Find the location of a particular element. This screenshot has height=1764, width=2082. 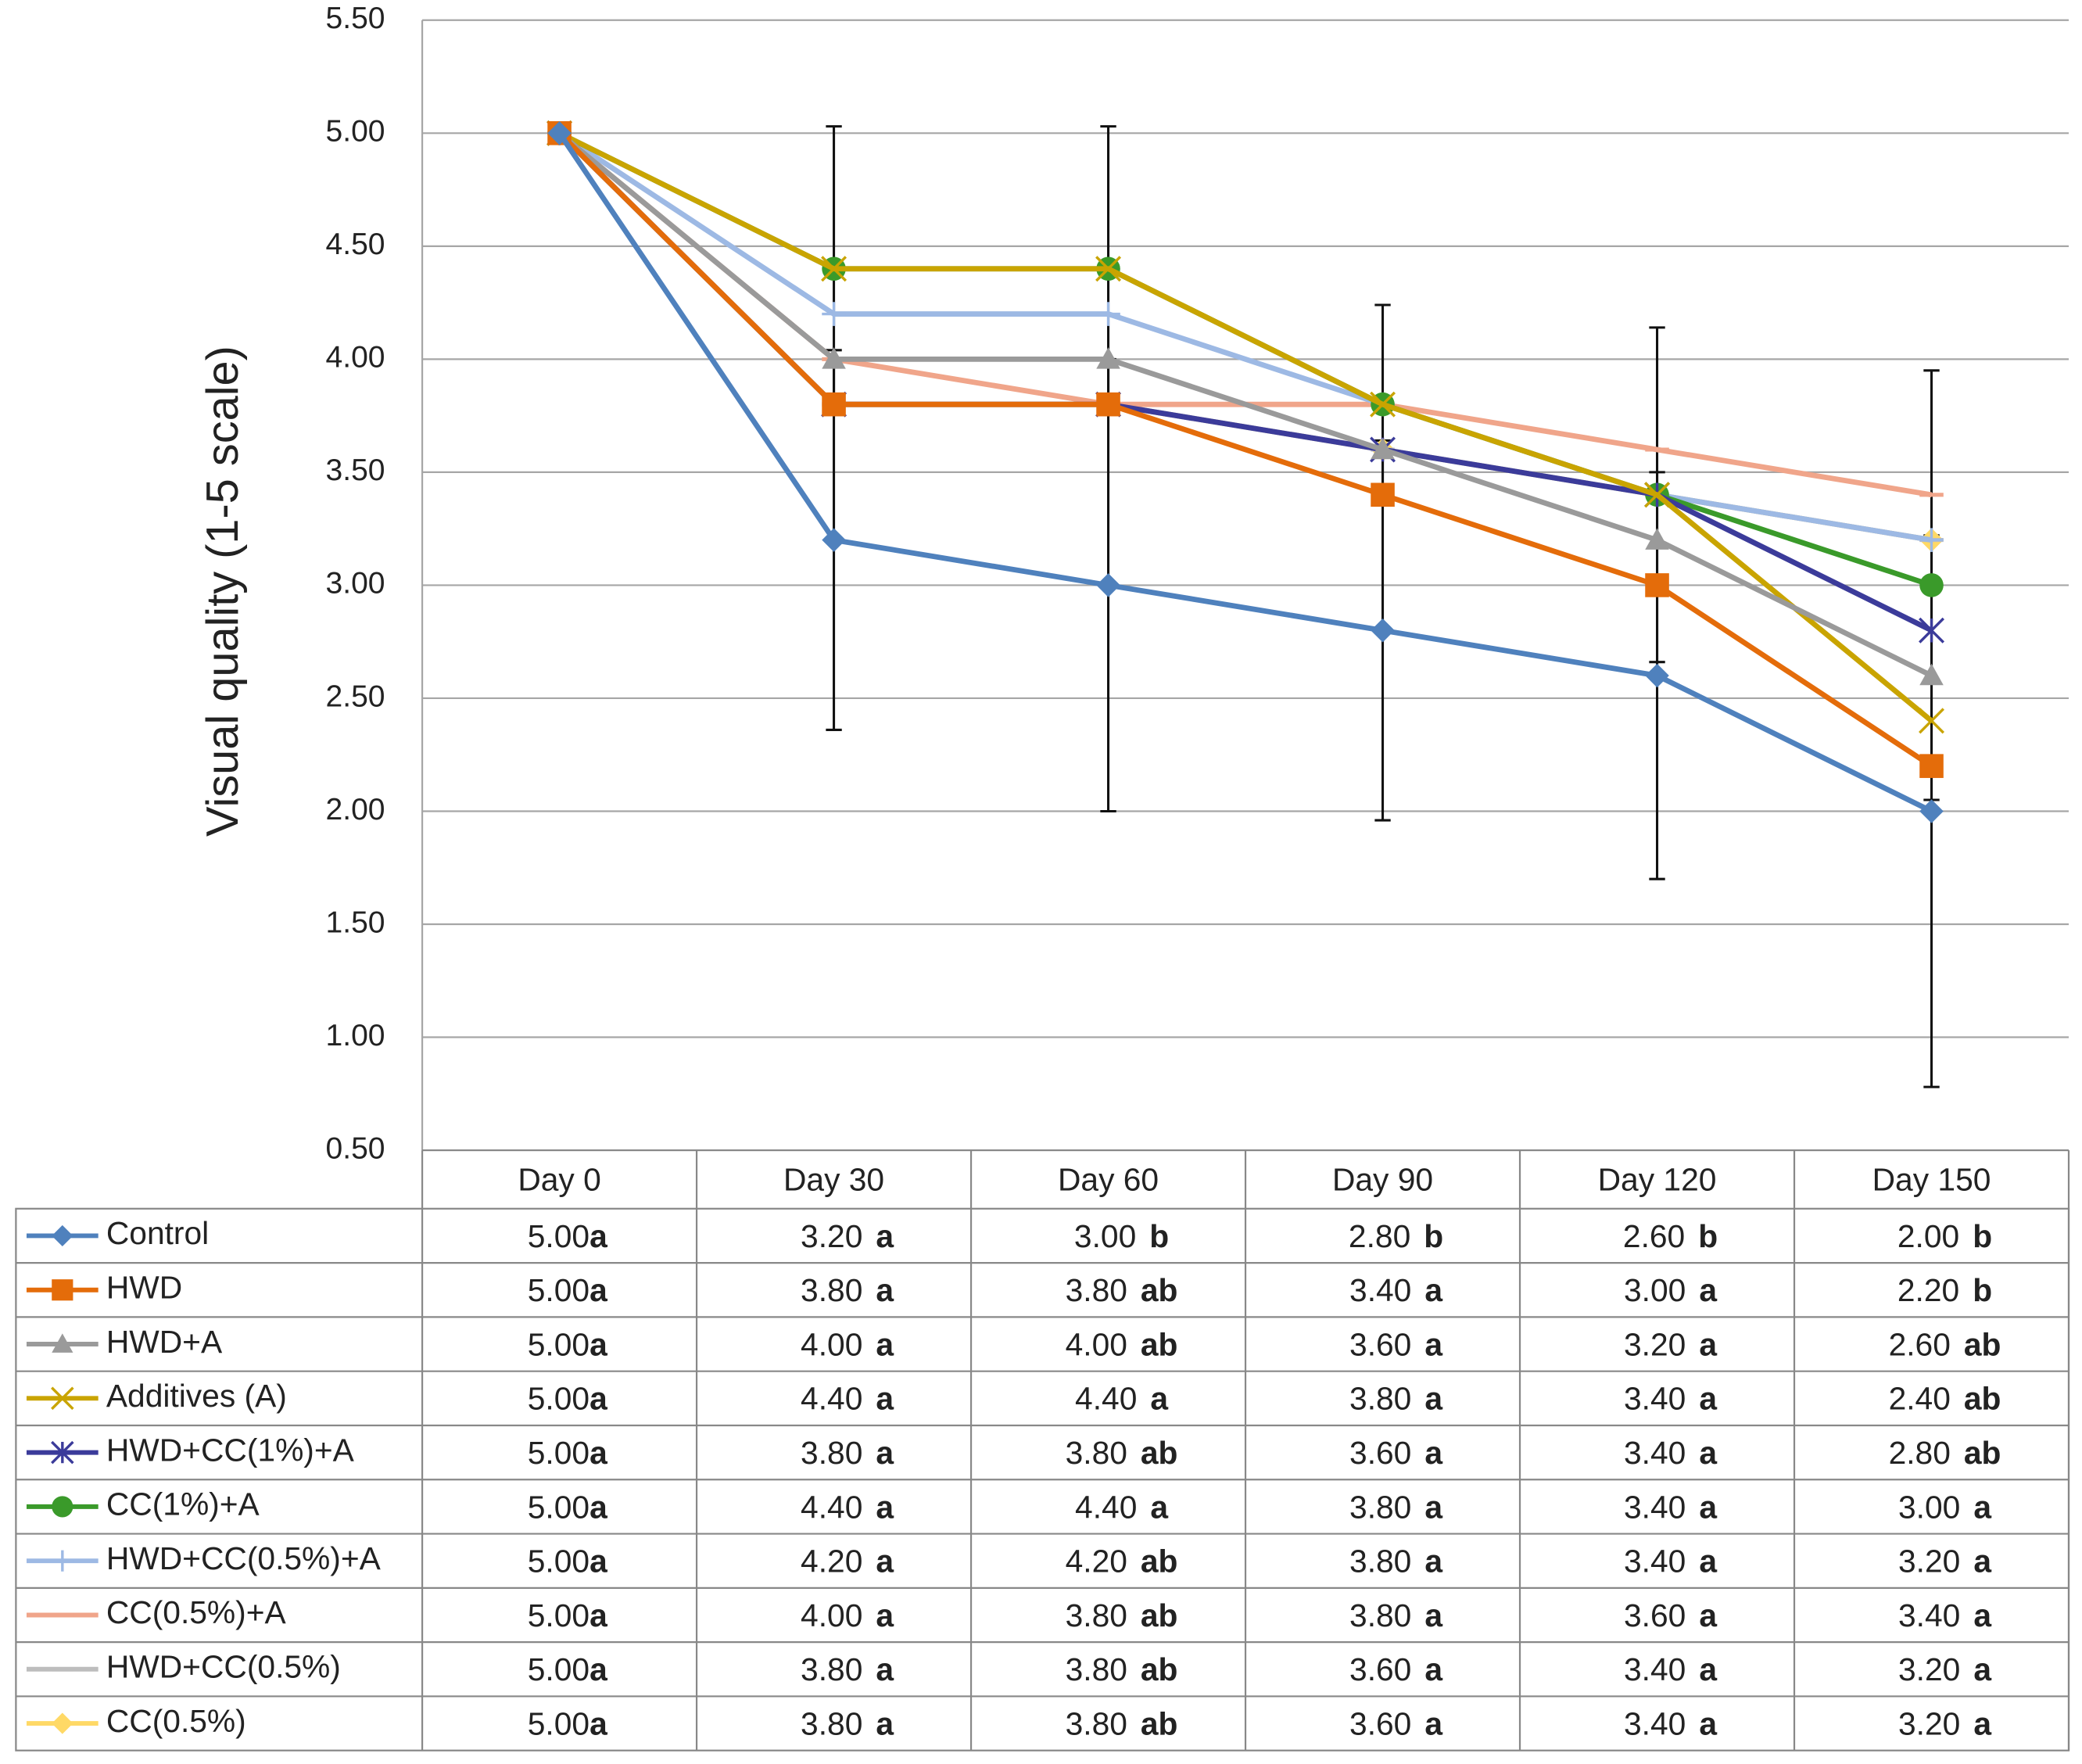

y-tick-label: 4.50 is located at coordinates (355, 244).